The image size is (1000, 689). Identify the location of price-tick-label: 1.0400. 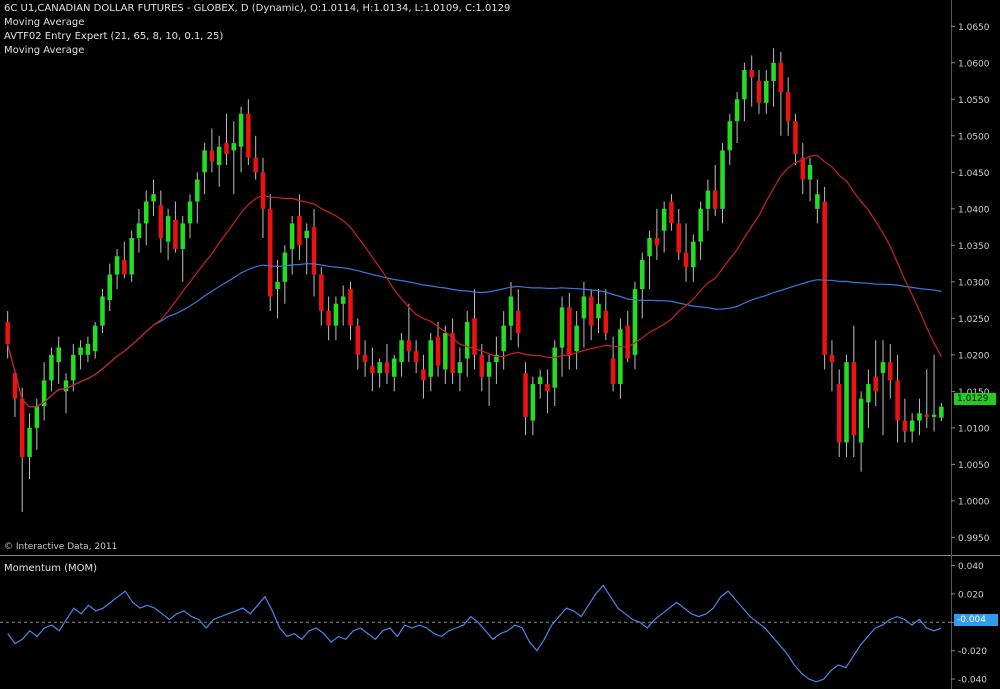
(974, 210).